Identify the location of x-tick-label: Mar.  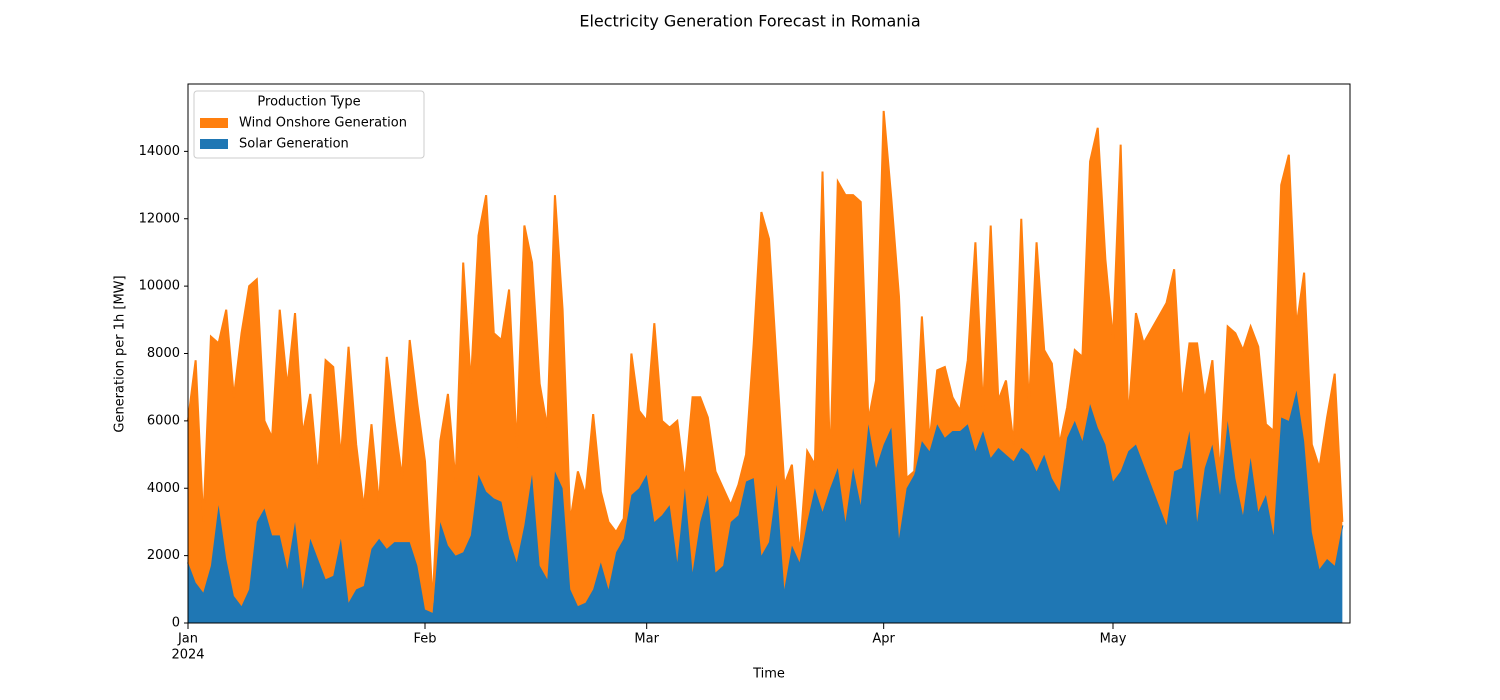
(646, 639).